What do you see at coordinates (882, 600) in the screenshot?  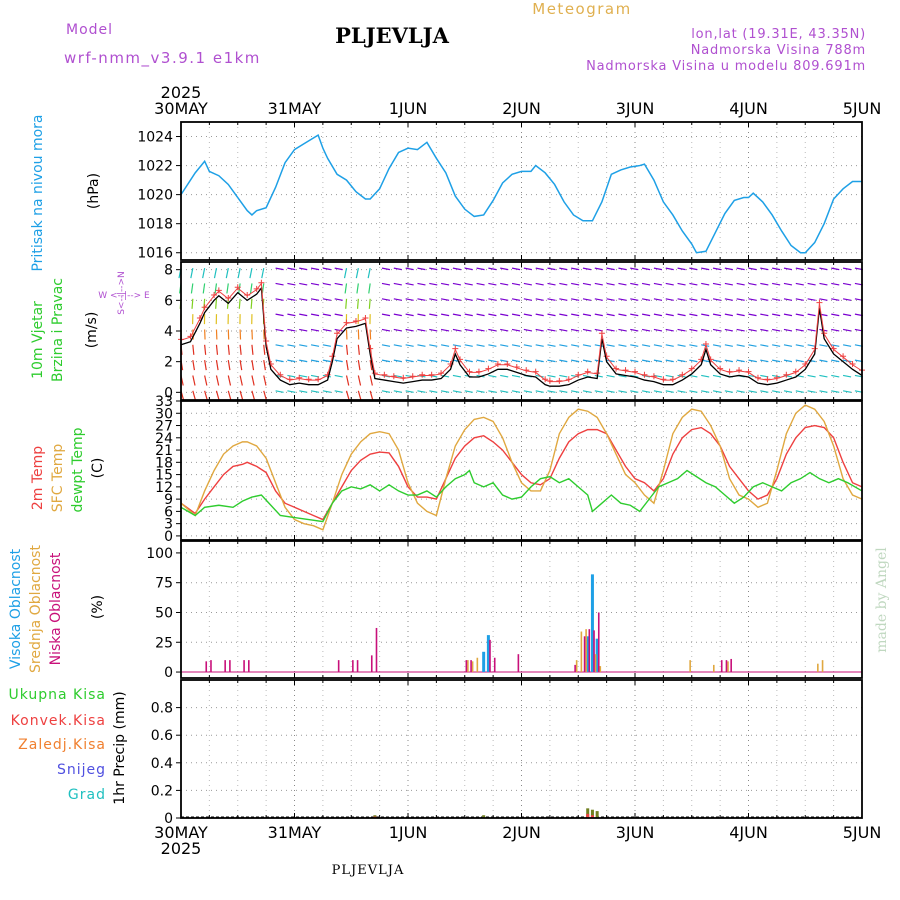 I see `credit: made by Angel` at bounding box center [882, 600].